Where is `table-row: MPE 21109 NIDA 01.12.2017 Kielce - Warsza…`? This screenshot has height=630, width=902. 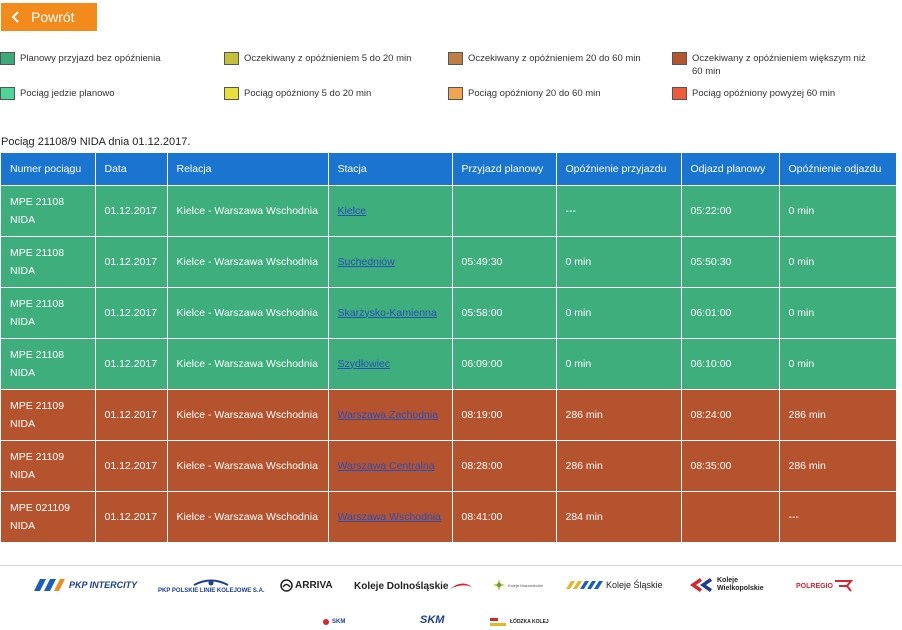
table-row: MPE 21109 NIDA 01.12.2017 Kielce - Warsza… is located at coordinates (449, 466).